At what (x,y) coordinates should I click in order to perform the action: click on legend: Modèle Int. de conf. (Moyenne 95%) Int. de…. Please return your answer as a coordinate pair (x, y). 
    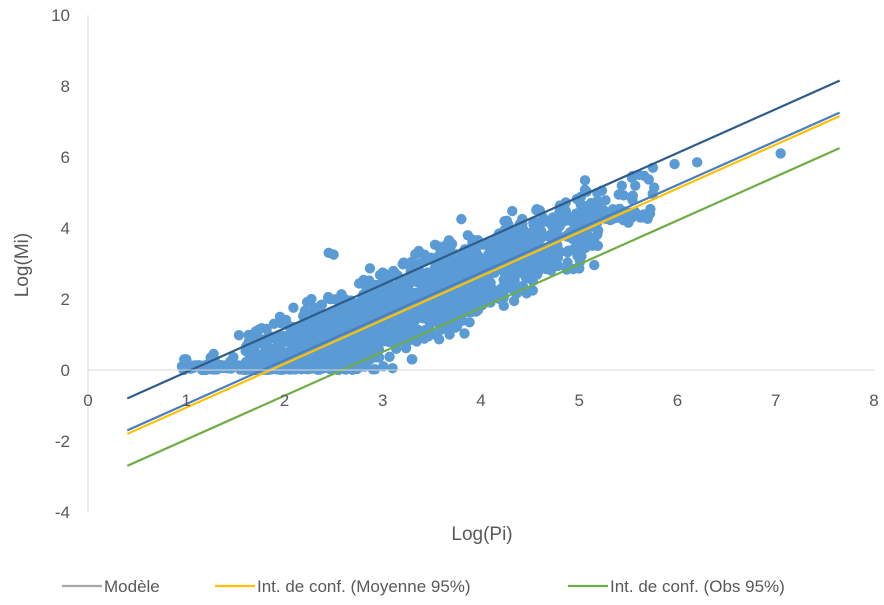
    Looking at the image, I should click on (423, 586).